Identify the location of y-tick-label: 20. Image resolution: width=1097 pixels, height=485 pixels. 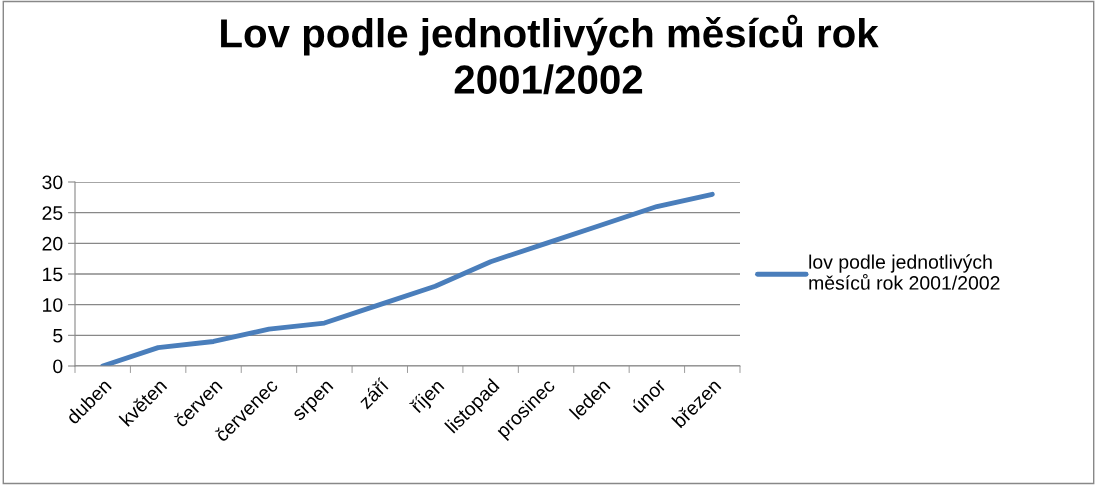
(52, 243).